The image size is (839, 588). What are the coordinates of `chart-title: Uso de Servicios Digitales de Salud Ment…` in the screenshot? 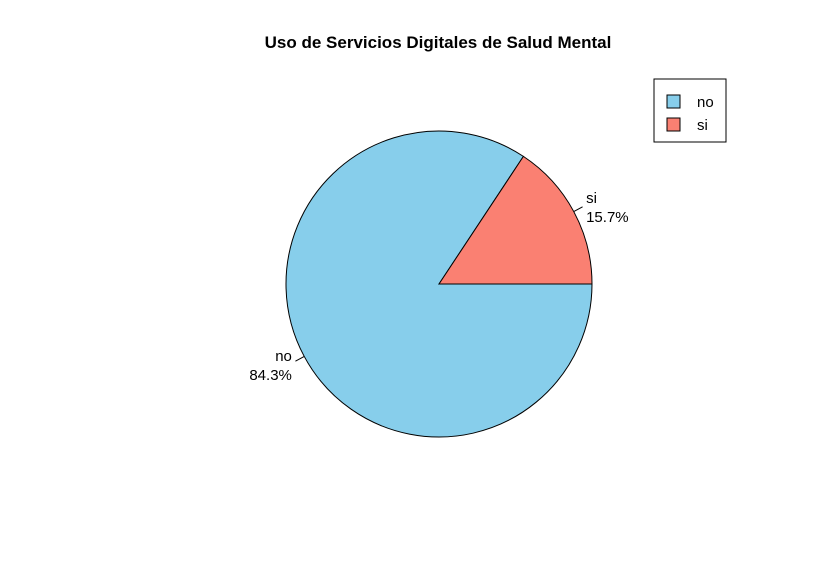 It's located at (438, 42).